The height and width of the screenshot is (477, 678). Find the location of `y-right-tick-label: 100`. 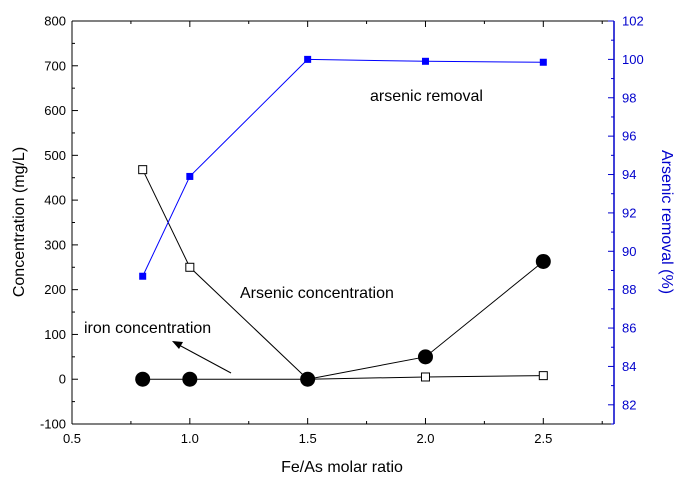

y-right-tick-label: 100 is located at coordinates (633, 59).